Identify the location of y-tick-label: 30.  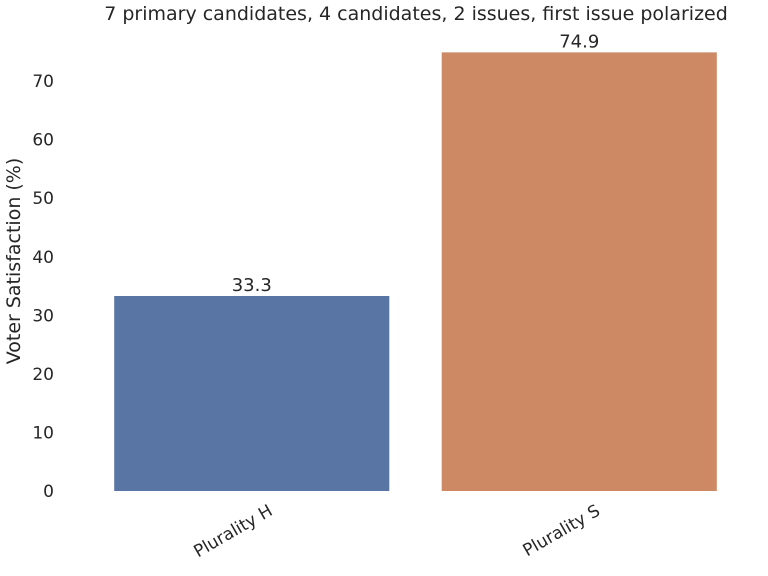
(43, 316).